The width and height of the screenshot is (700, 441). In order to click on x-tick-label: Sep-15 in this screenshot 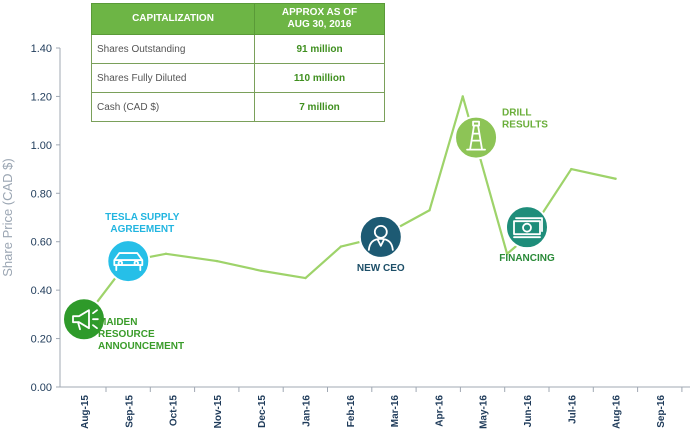, I will do `click(129, 411)`.